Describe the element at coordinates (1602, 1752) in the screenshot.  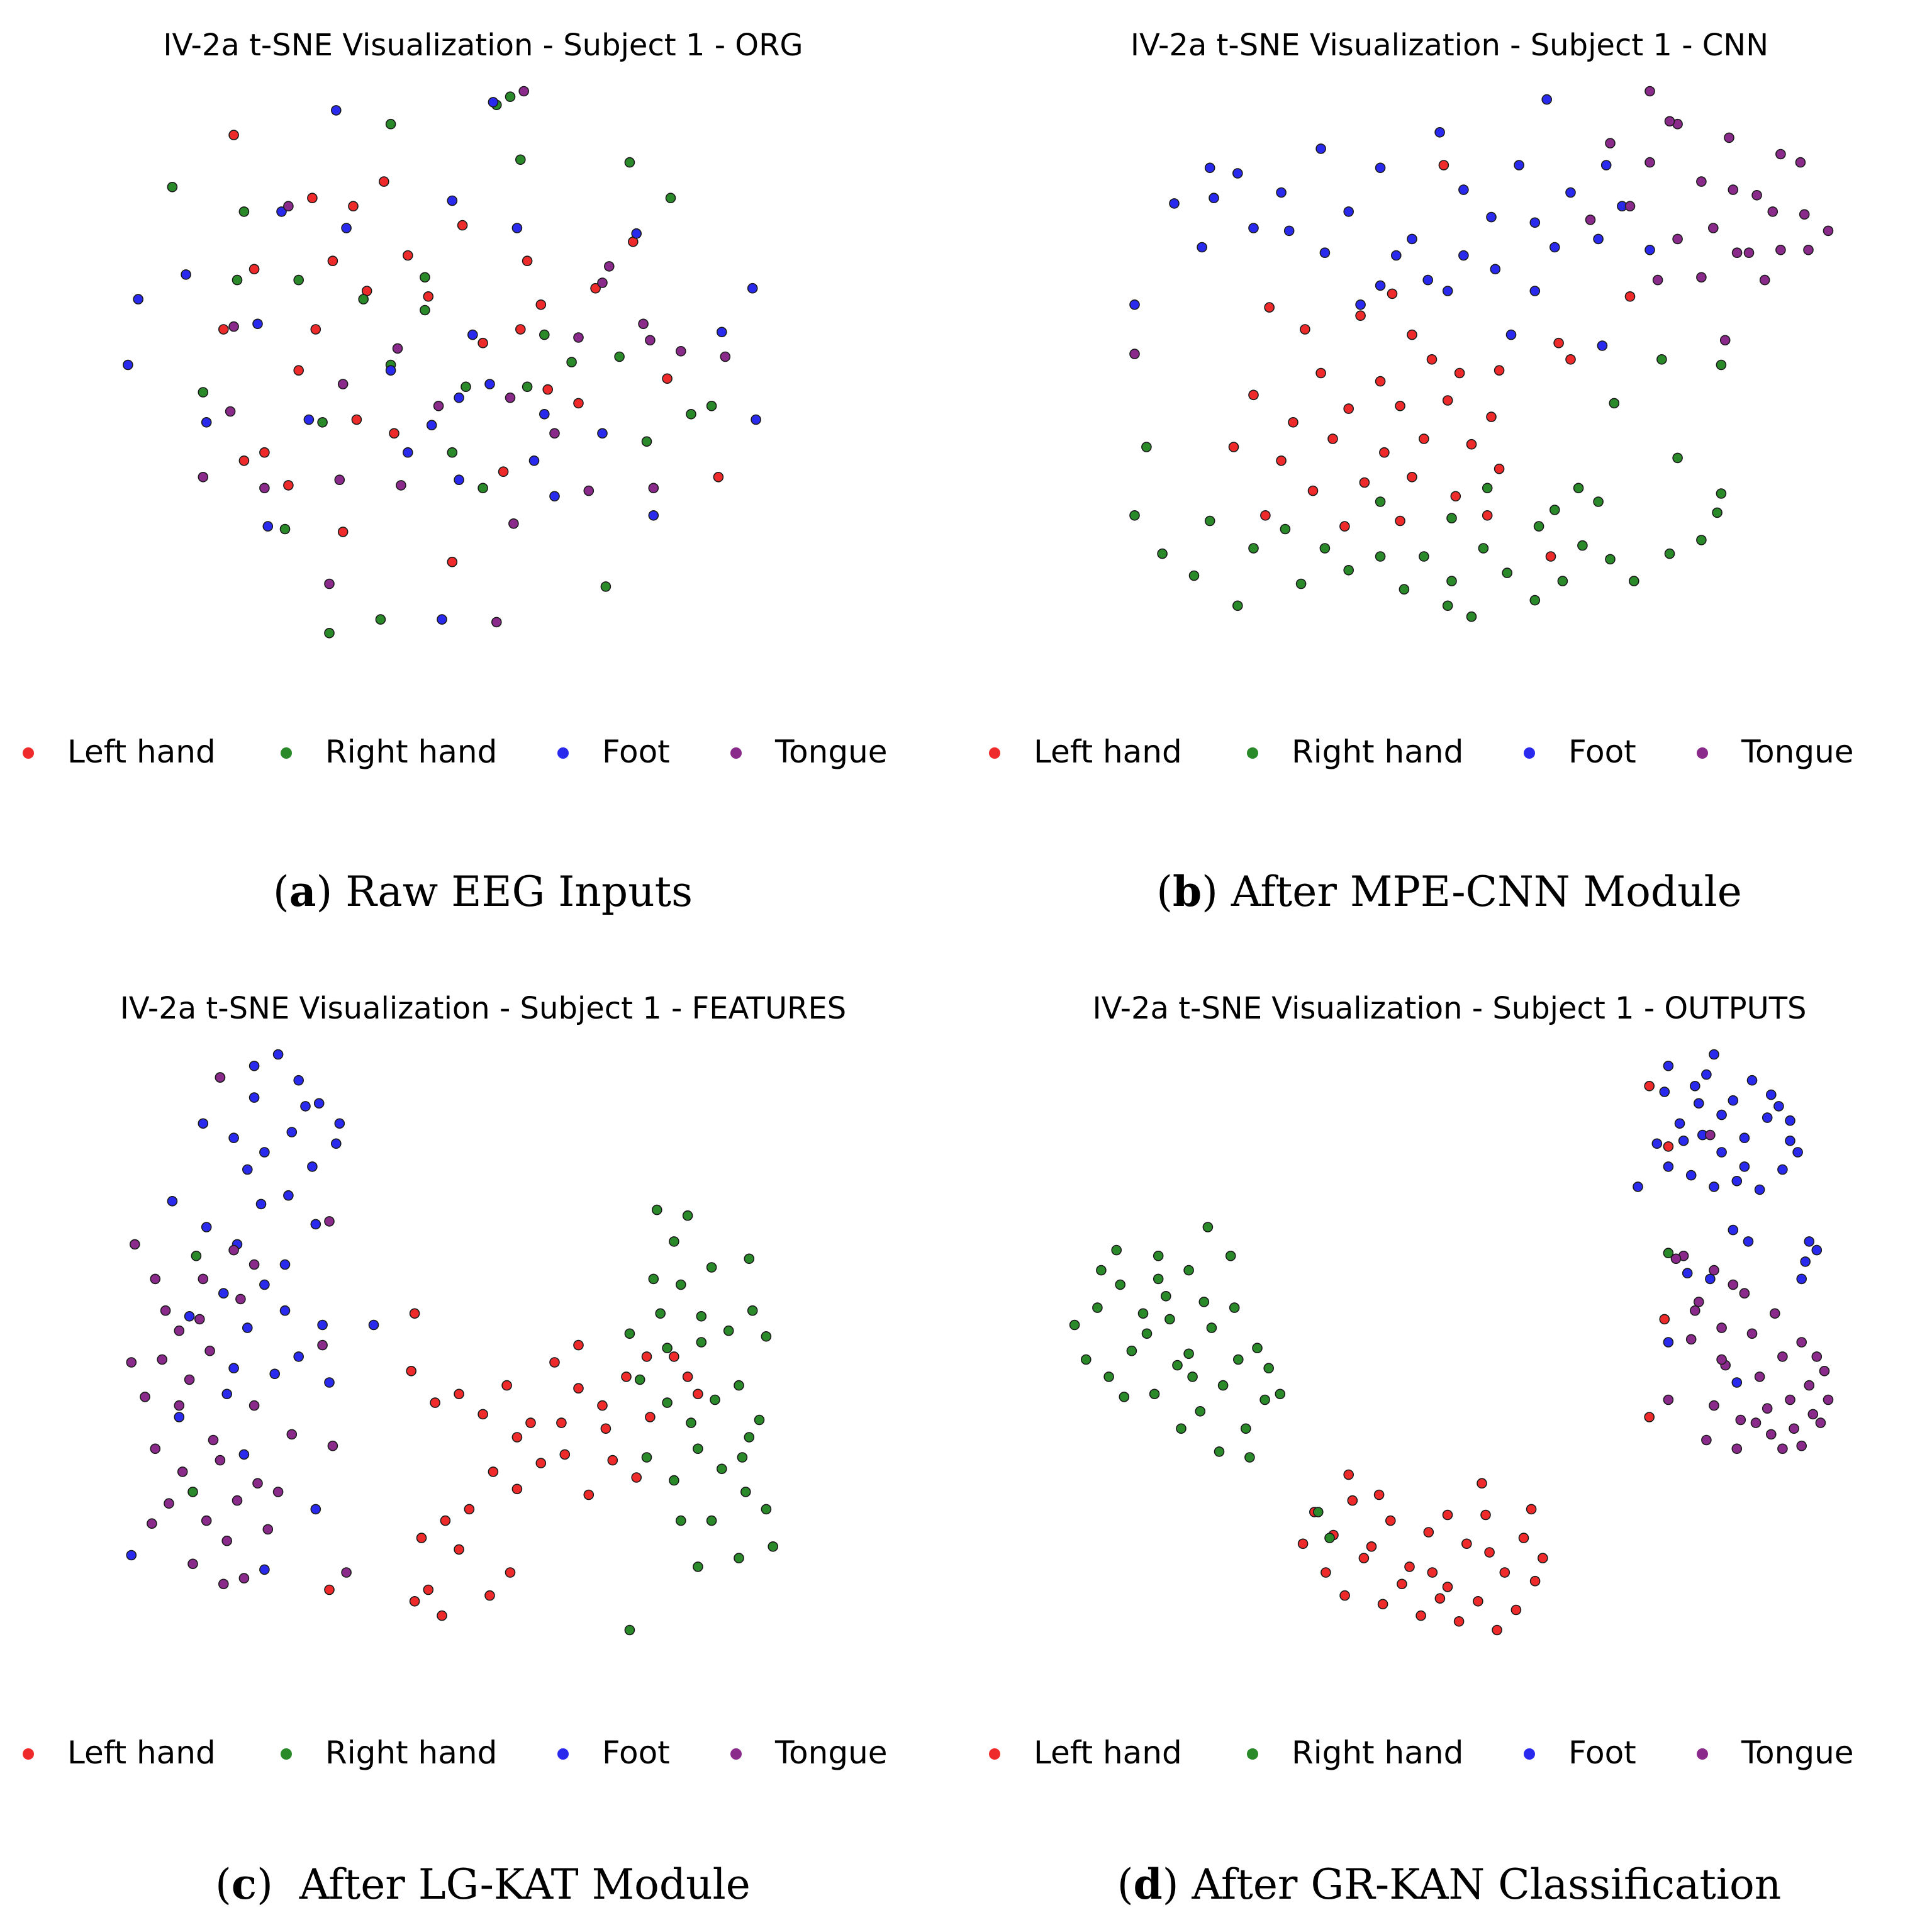
I see `legend-label-foot: Foot` at that location.